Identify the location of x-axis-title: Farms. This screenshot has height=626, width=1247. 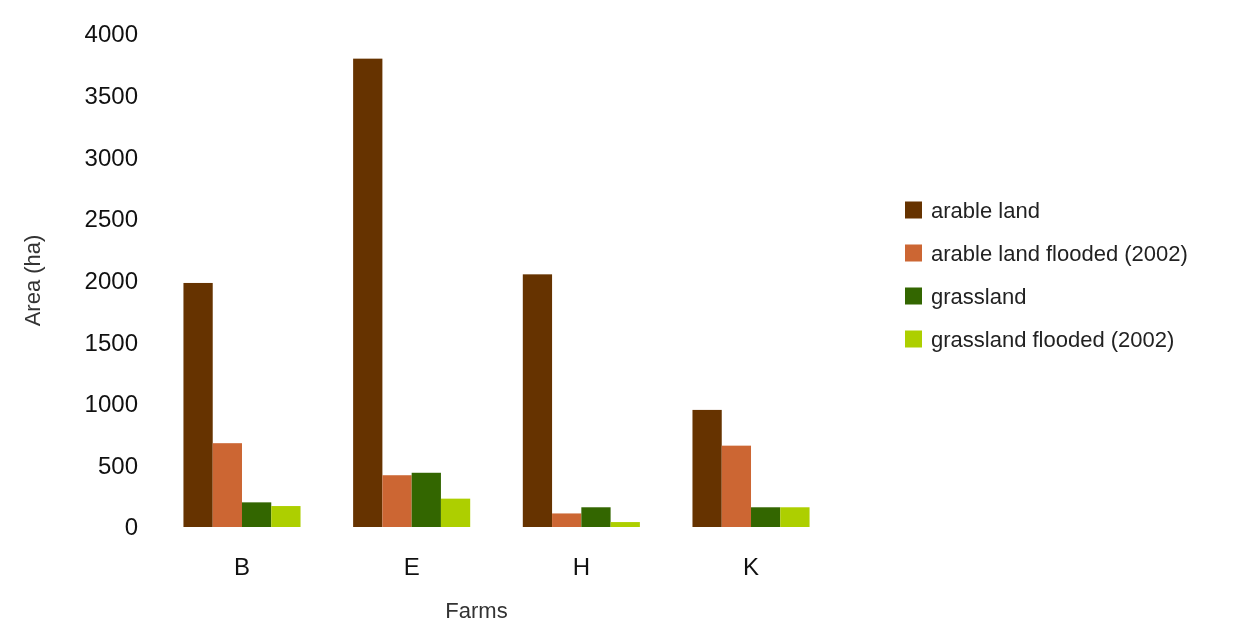
(476, 610).